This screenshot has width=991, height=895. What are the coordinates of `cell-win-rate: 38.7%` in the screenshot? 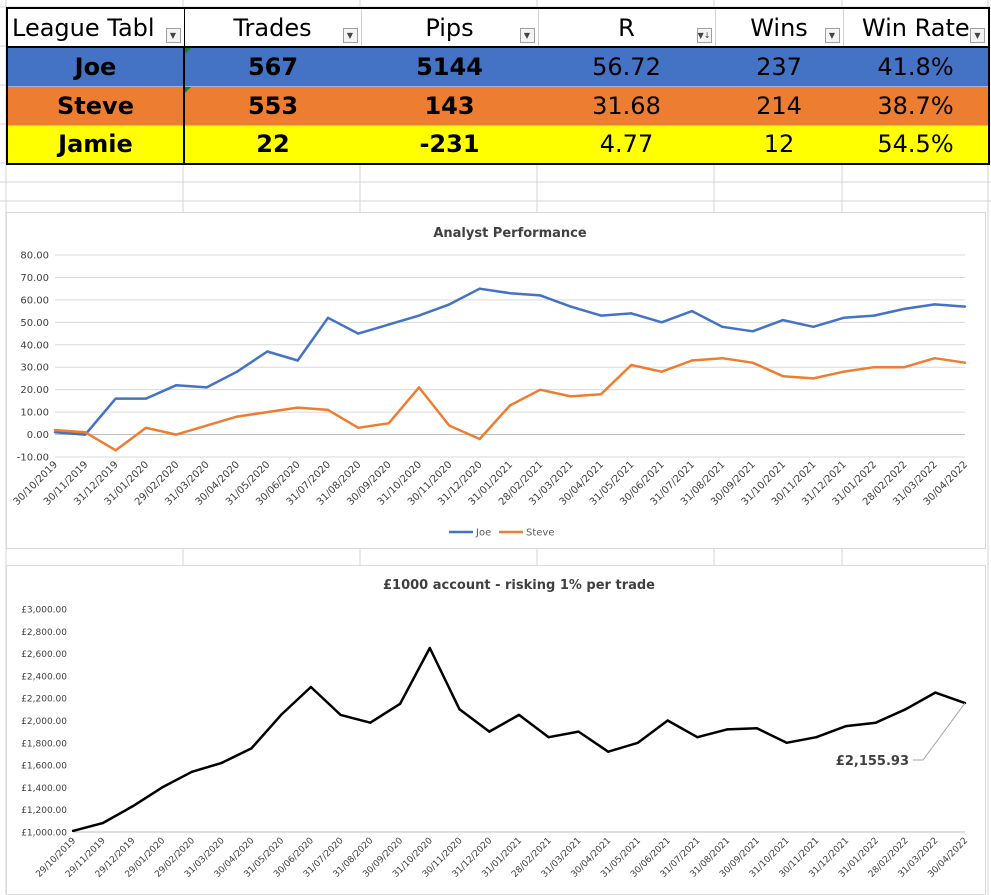 It's located at (916, 106).